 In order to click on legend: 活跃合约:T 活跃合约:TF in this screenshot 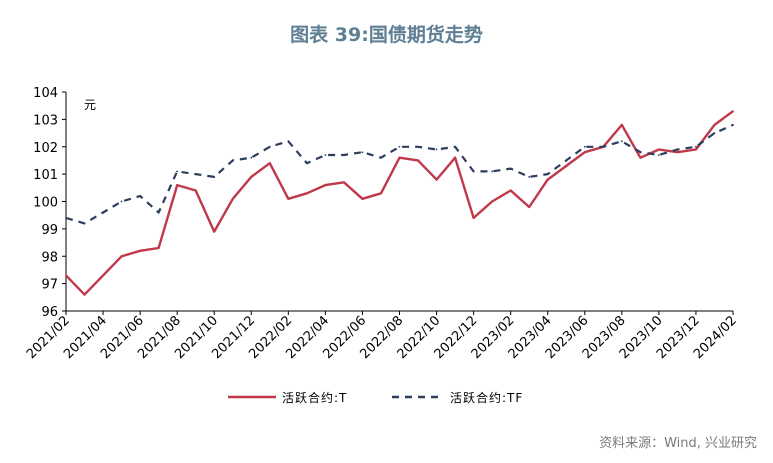, I will do `click(375, 397)`.